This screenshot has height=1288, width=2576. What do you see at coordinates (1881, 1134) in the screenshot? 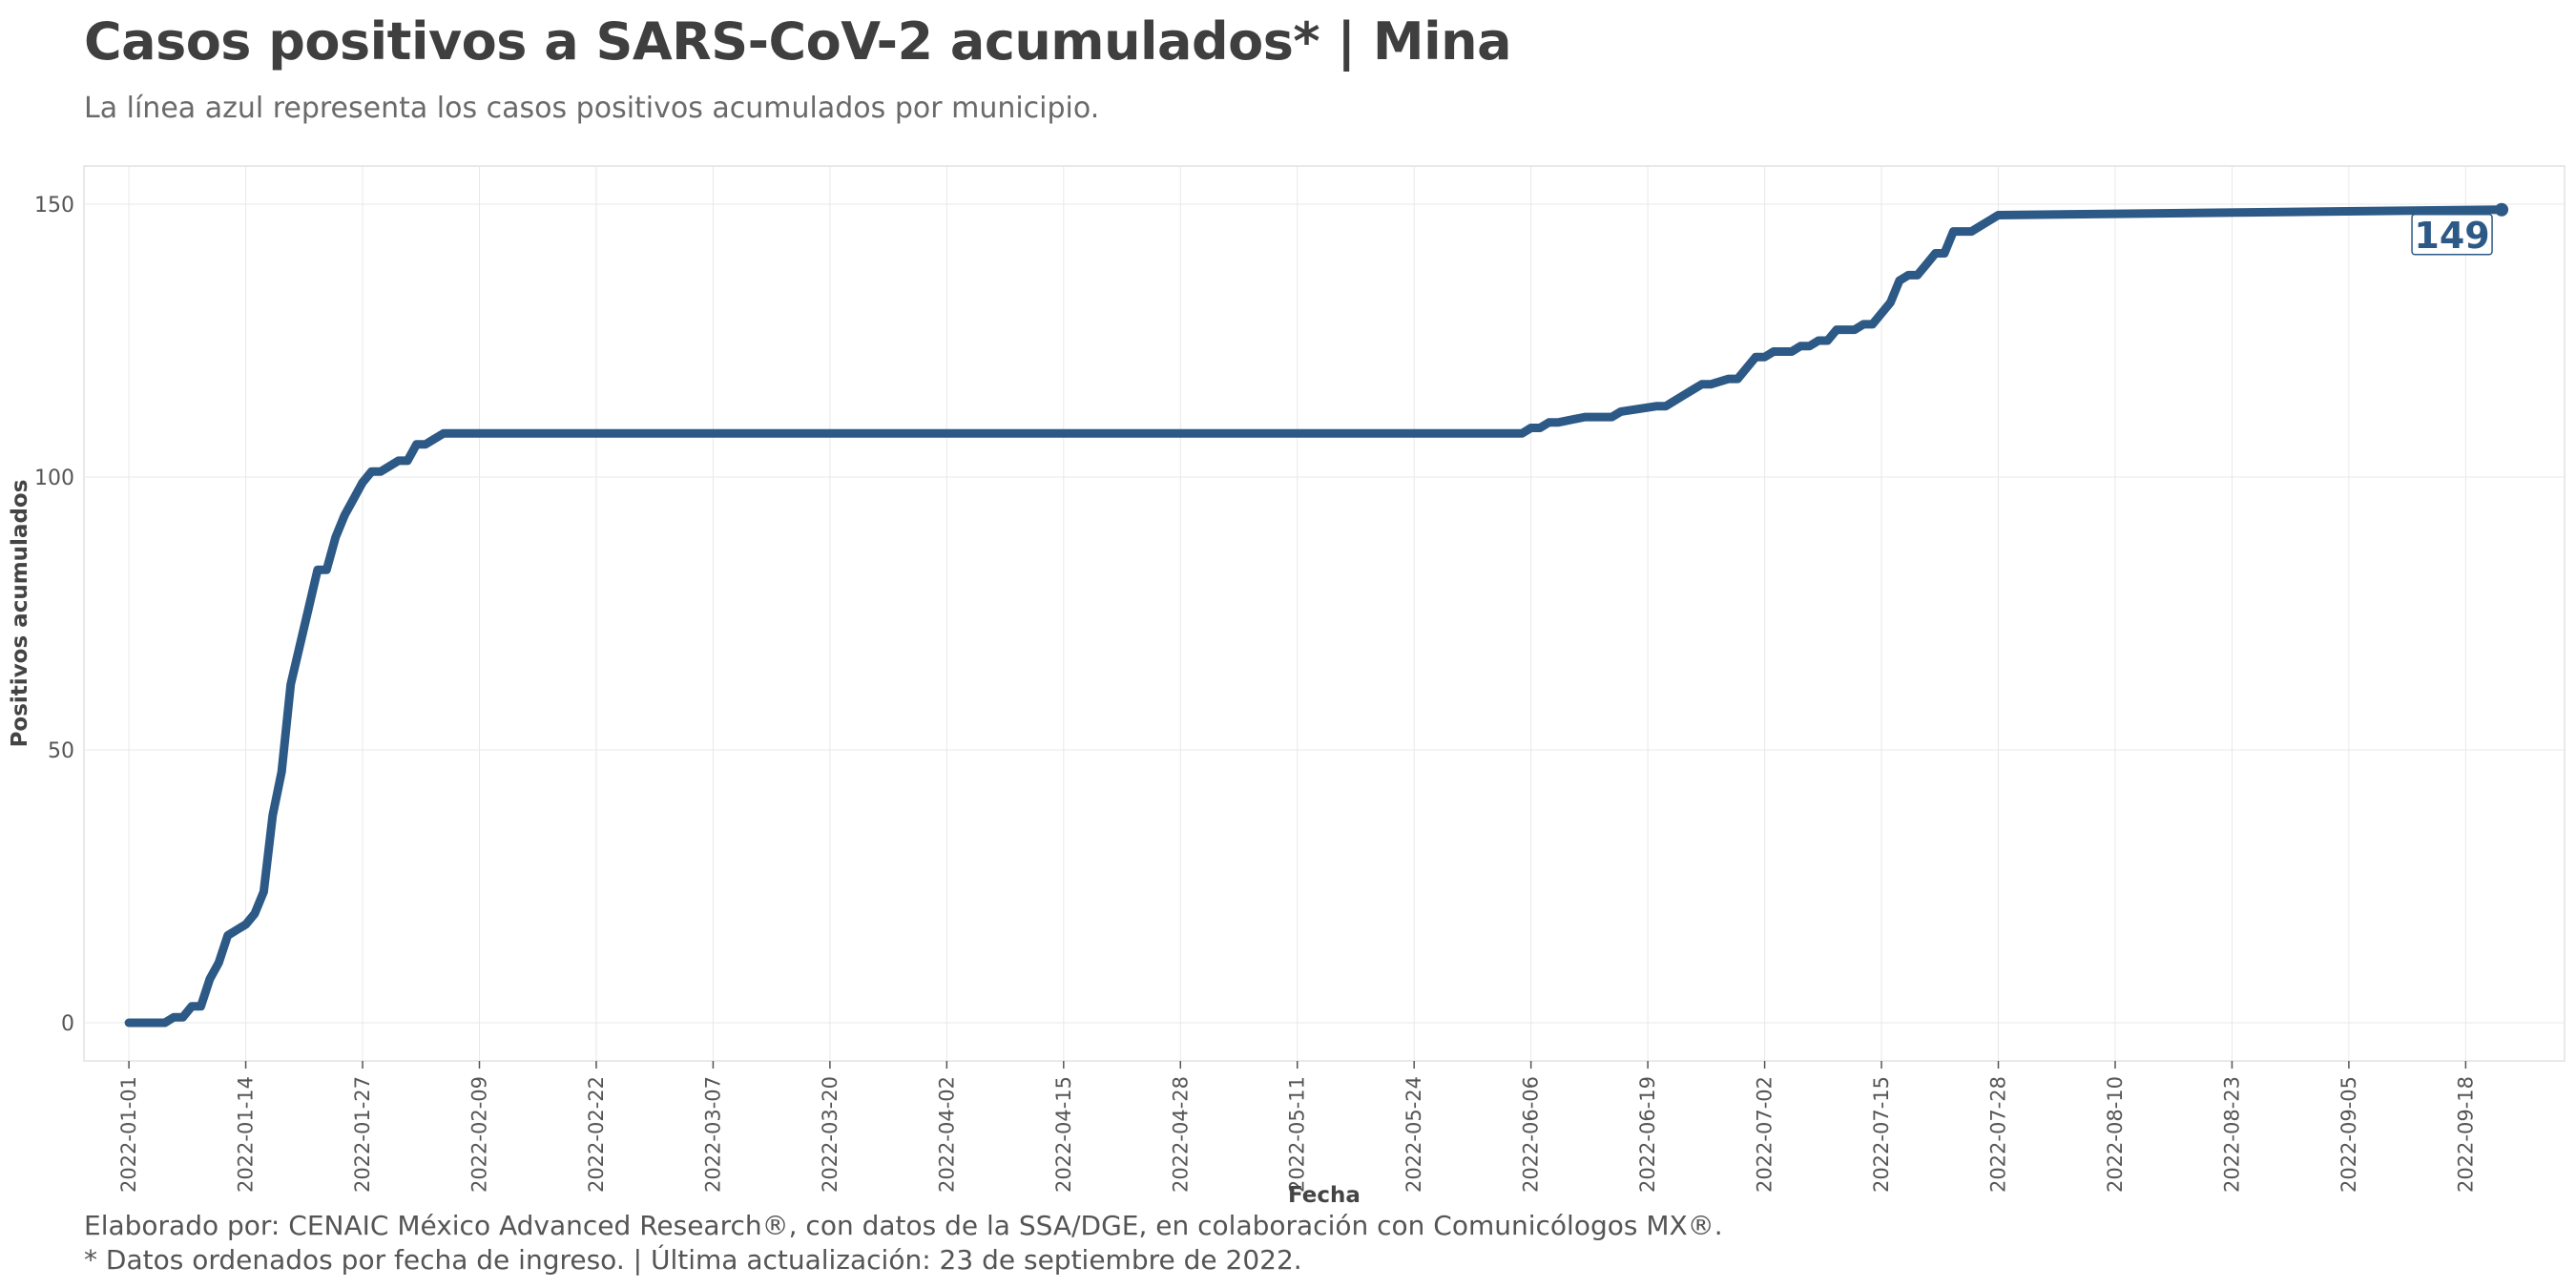
I see `x-tick-label: 2022-07-15` at bounding box center [1881, 1134].